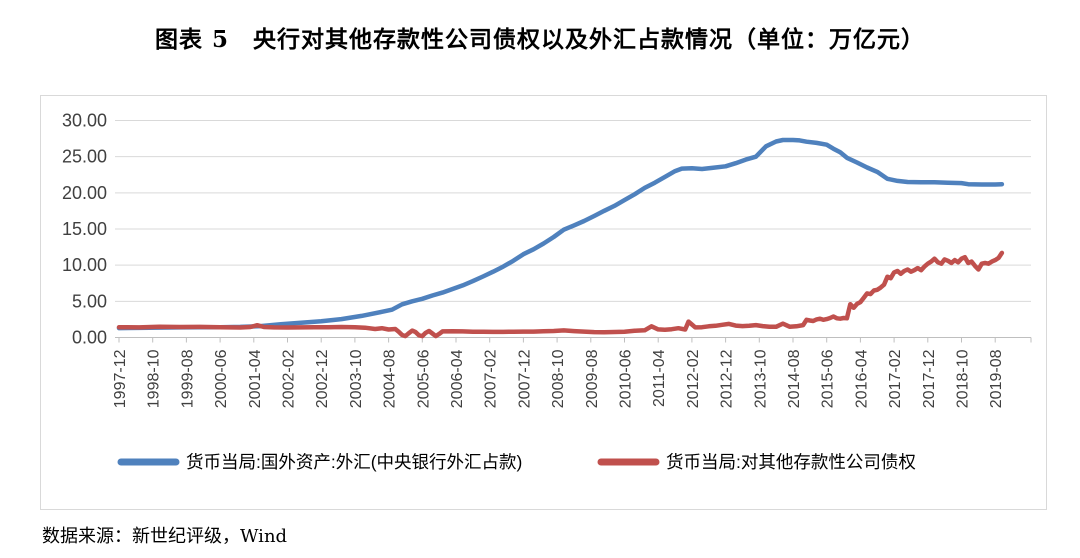  Describe the element at coordinates (187, 378) in the screenshot. I see `x-axis-tick-label: 1999-08` at that location.